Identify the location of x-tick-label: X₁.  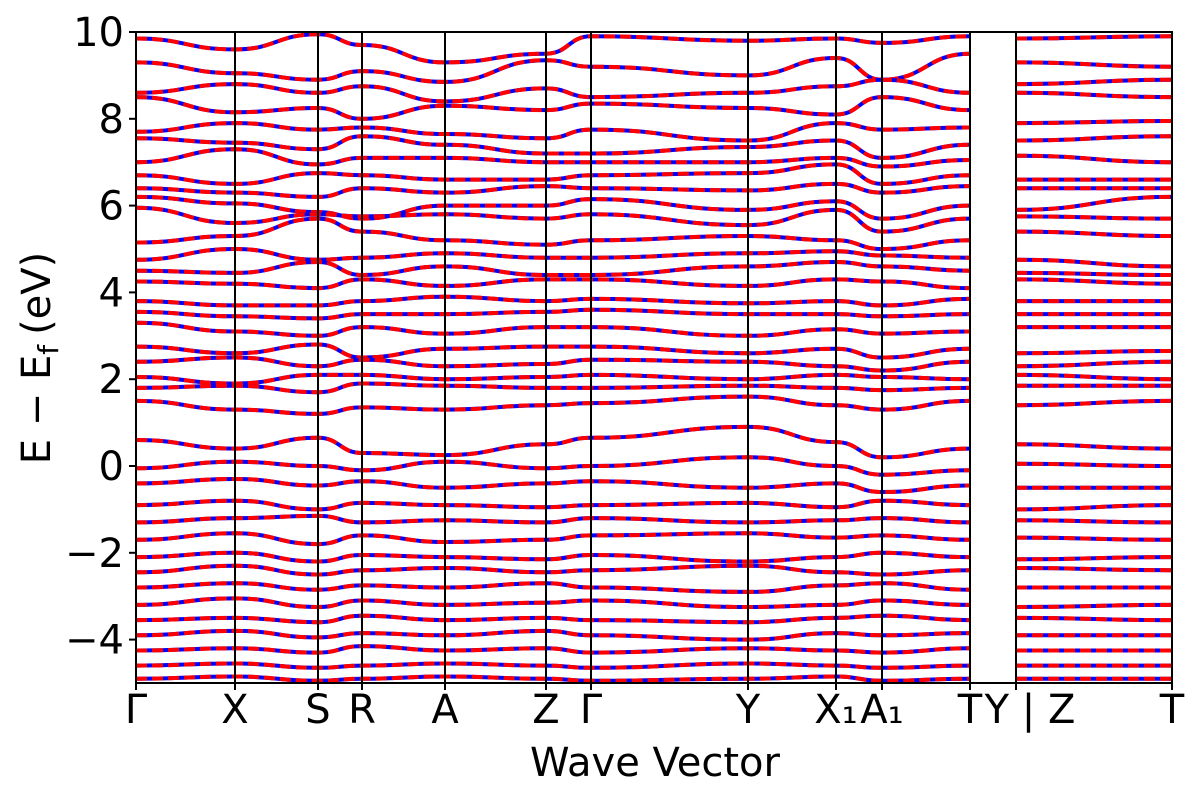
(835, 710).